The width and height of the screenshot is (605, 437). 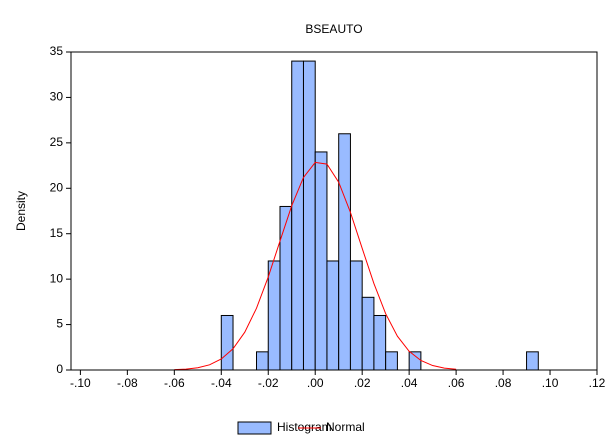 I want to click on legend-label: Normal, so click(x=345, y=427).